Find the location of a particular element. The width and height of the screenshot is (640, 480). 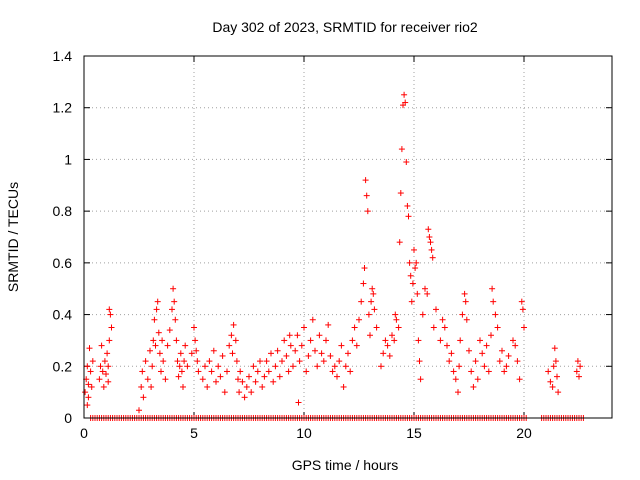

y-tick-label: 0.6 is located at coordinates (63, 263).